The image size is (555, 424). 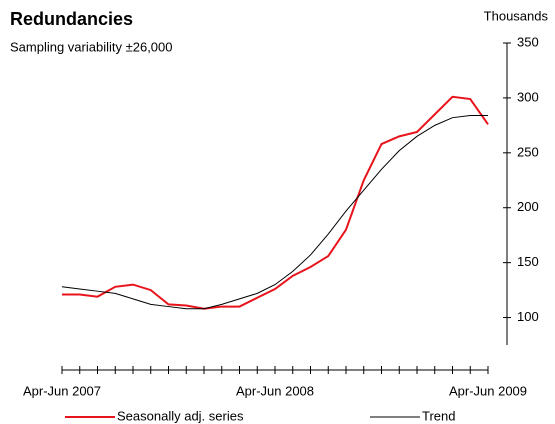 I want to click on y-tick-label: 100, so click(x=528, y=316).